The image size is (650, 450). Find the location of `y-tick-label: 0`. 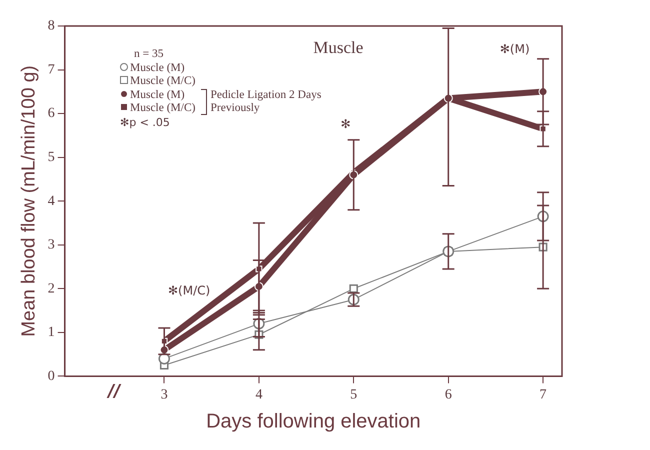

y-tick-label: 0 is located at coordinates (51, 376).